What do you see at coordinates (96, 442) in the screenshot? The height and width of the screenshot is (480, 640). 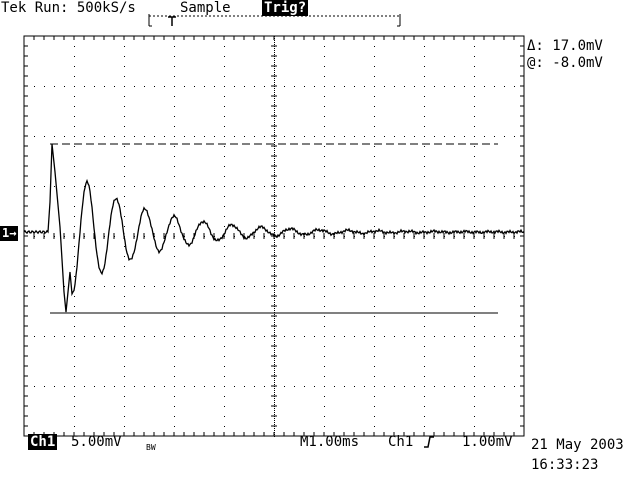 I see `volts-per-division: 5.00mV` at bounding box center [96, 442].